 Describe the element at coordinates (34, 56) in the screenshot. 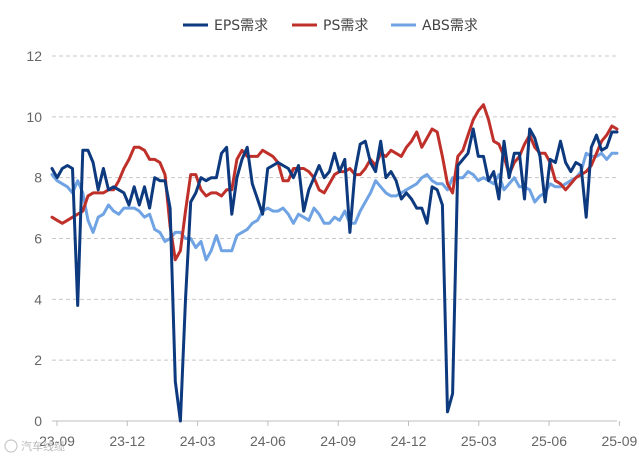

I see `y-tick-label: 12` at that location.